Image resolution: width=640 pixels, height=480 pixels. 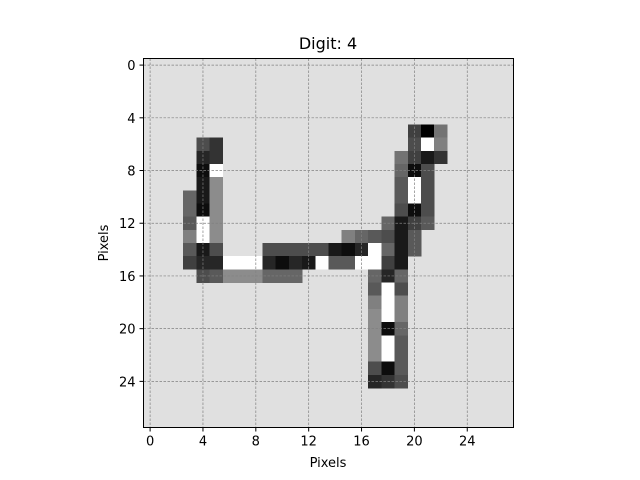 I want to click on y-tick-label: 4, so click(x=131, y=119).